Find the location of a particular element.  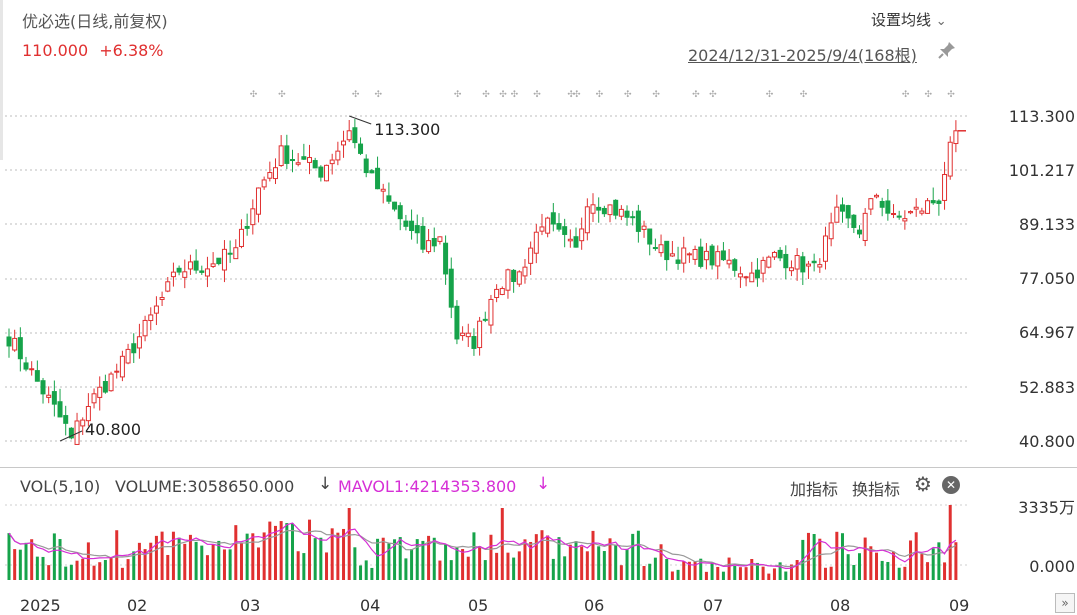

y-tick-label: 64.967 is located at coordinates (1047, 332).